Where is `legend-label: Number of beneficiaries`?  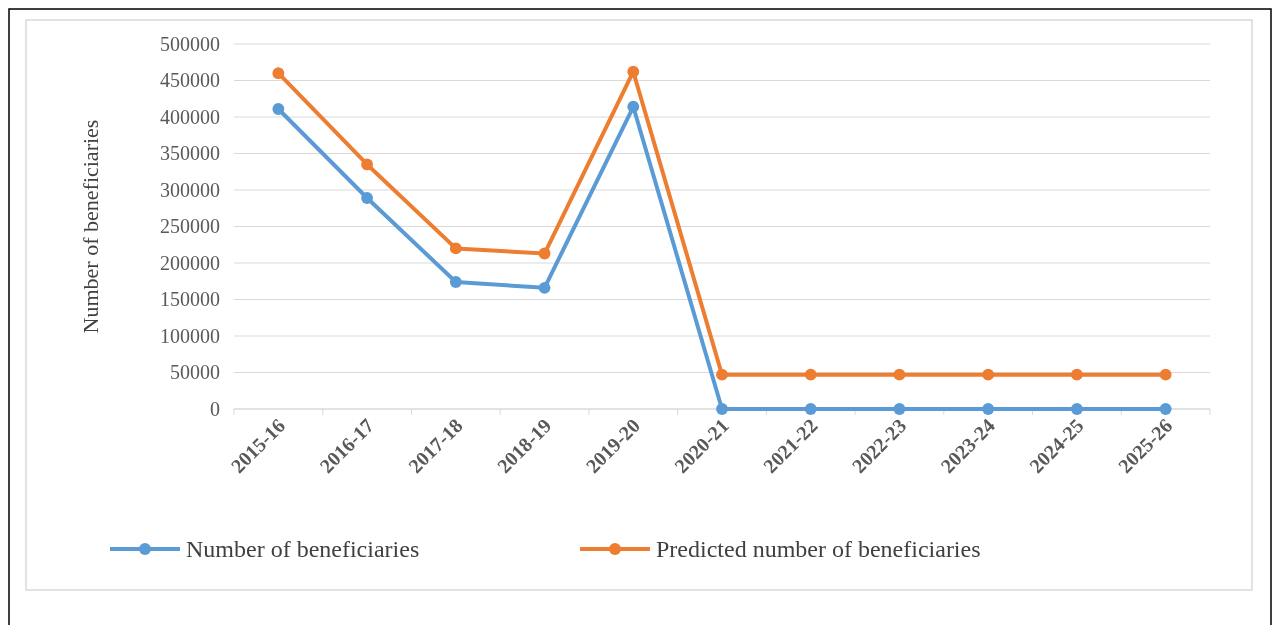
legend-label: Number of beneficiaries is located at coordinates (303, 549).